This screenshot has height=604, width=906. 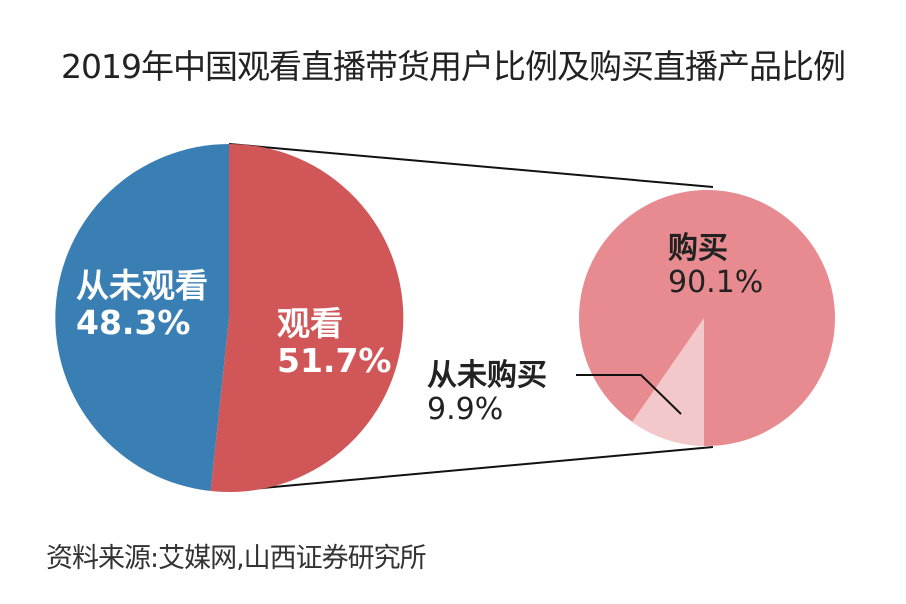 What do you see at coordinates (334, 360) in the screenshot?
I see `label-watch-value: 51.7%` at bounding box center [334, 360].